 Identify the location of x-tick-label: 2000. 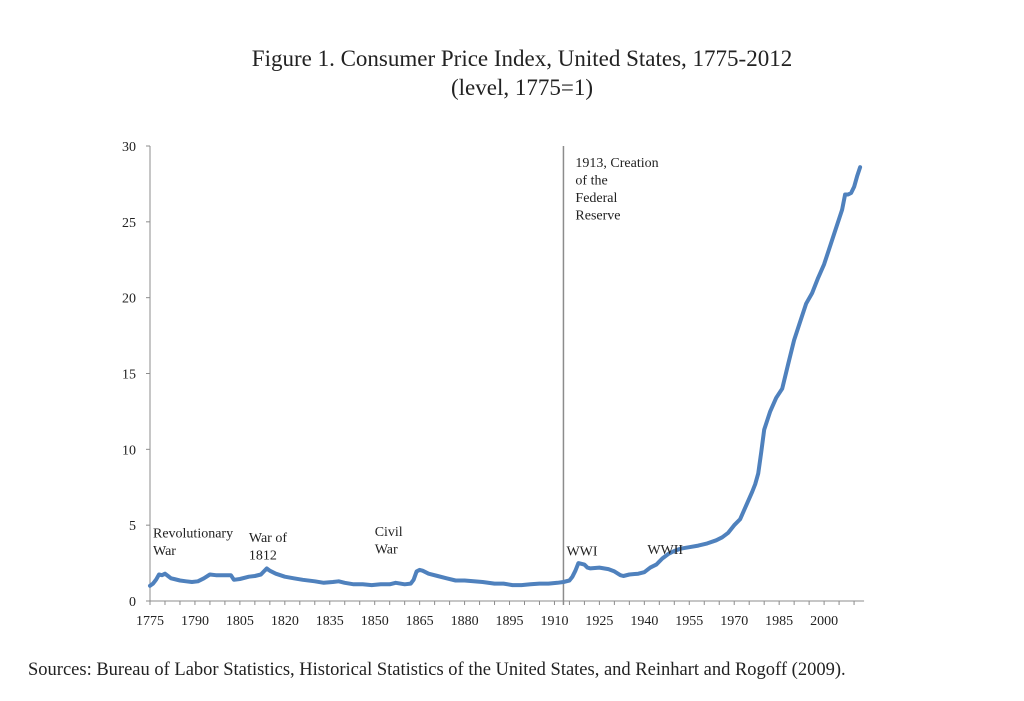
(824, 621).